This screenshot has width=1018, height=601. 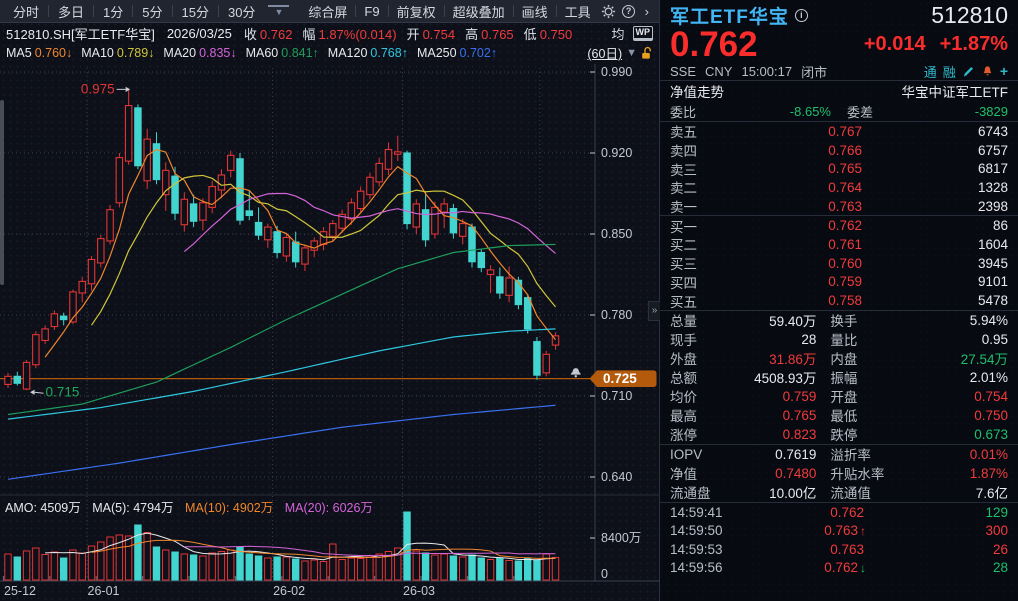 What do you see at coordinates (839, 416) in the screenshot?
I see `stat-row: 最高 0.765 最低 0.750` at bounding box center [839, 416].